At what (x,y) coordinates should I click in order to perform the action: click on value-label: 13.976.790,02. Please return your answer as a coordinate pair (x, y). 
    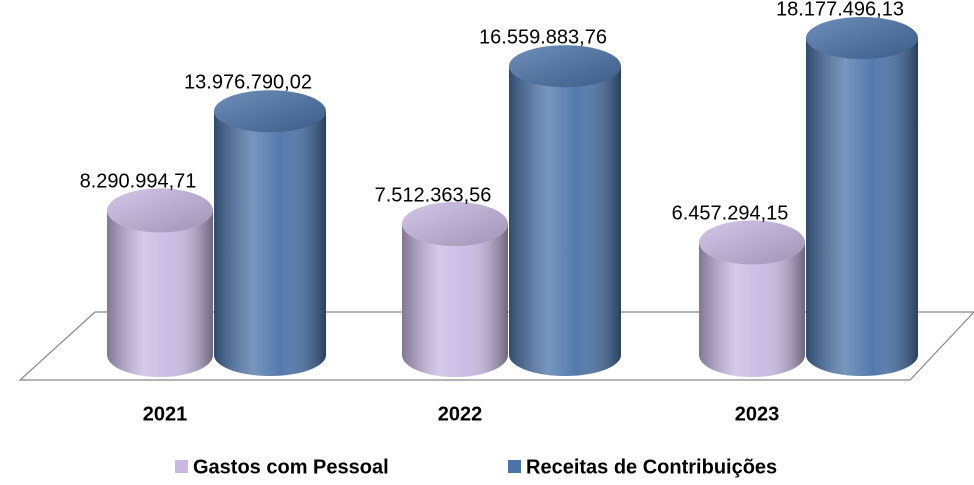
    Looking at the image, I should click on (248, 83).